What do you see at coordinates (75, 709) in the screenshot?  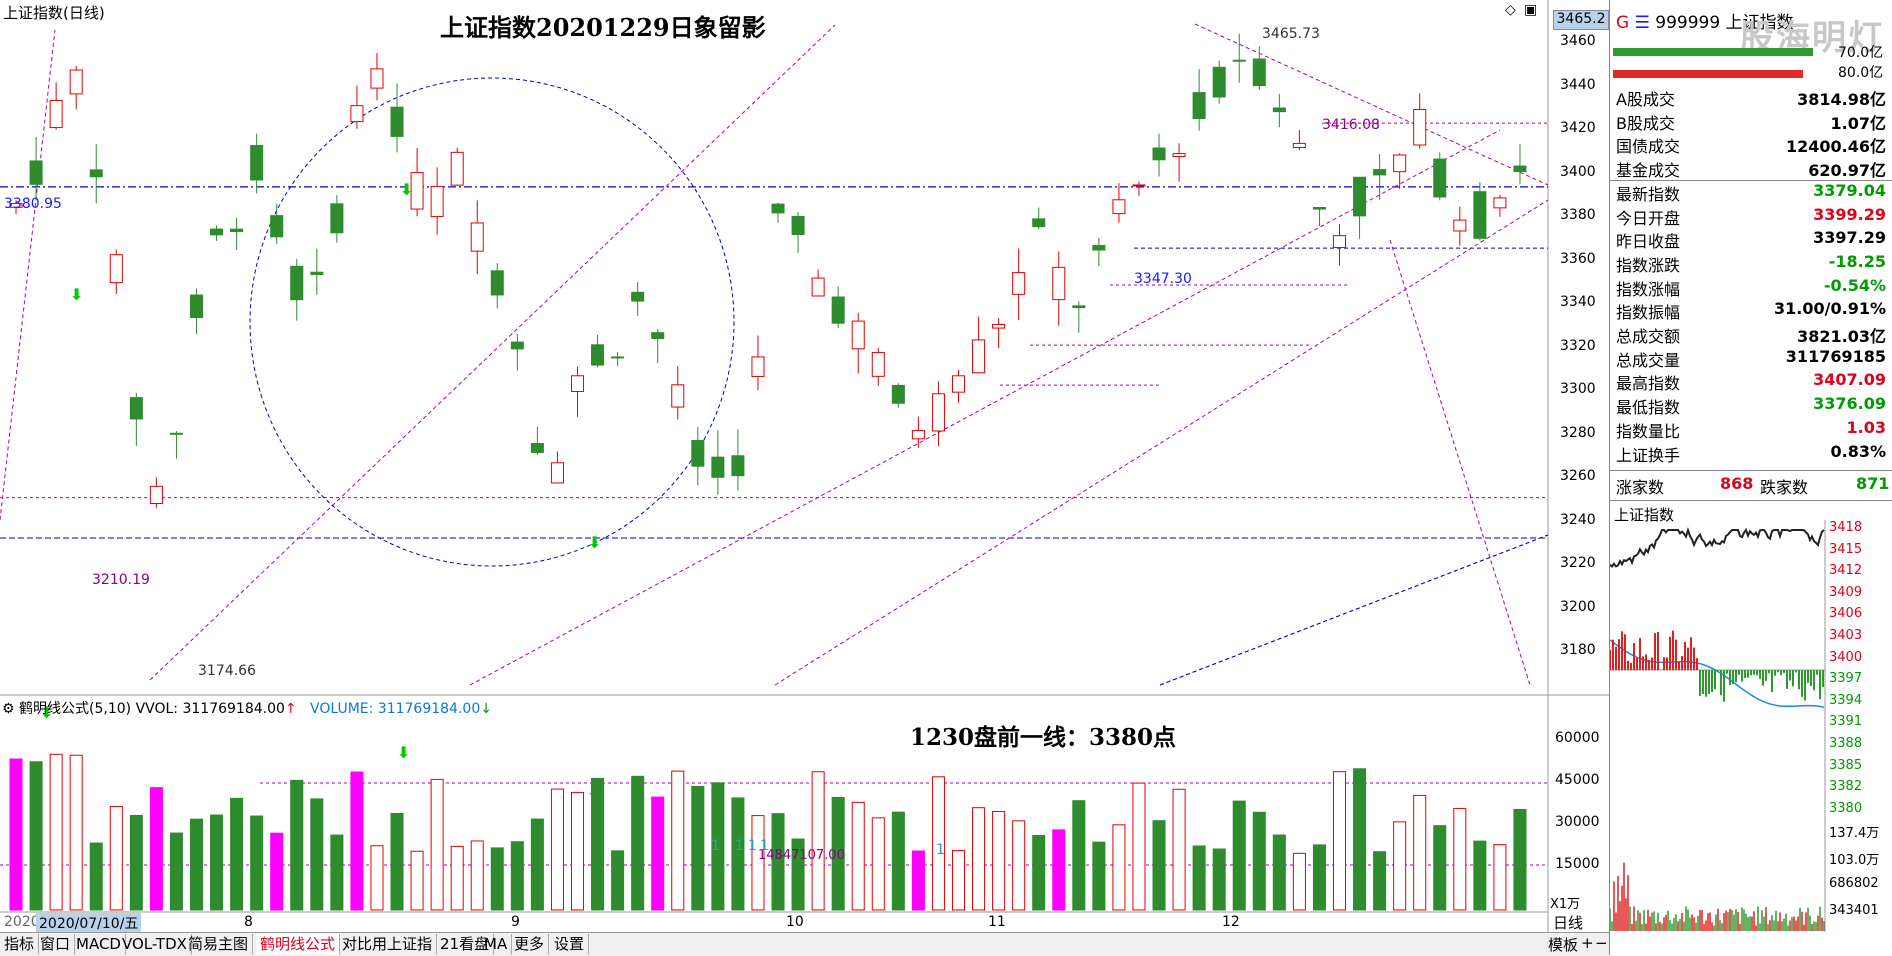 I see `indicator-name: 鹤明线公式(5,10)` at bounding box center [75, 709].